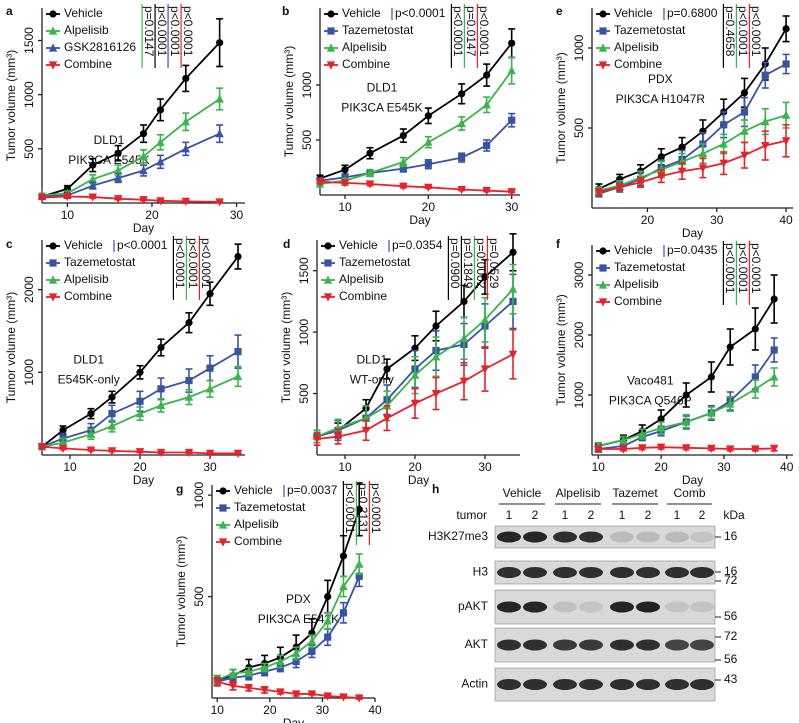 This screenshot has width=799, height=723. Describe the element at coordinates (29, 94) in the screenshot. I see `y-tick-label: 1000` at that location.